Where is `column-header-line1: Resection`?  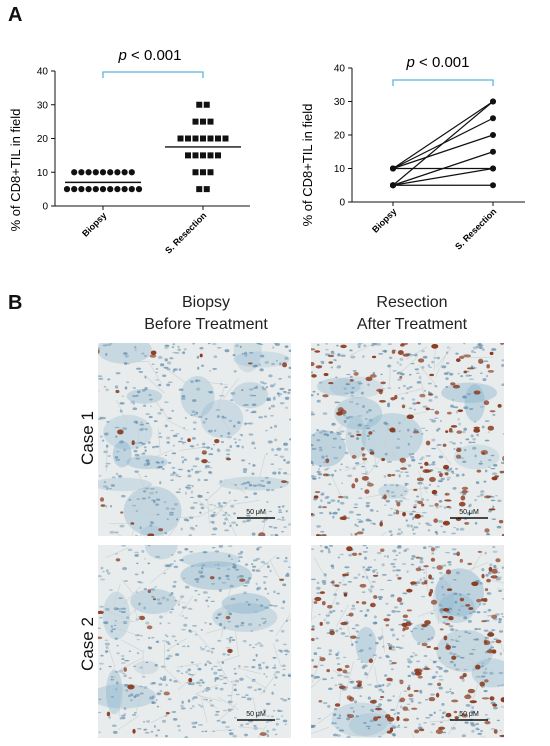 column-header-line1: Resection is located at coordinates (412, 302).